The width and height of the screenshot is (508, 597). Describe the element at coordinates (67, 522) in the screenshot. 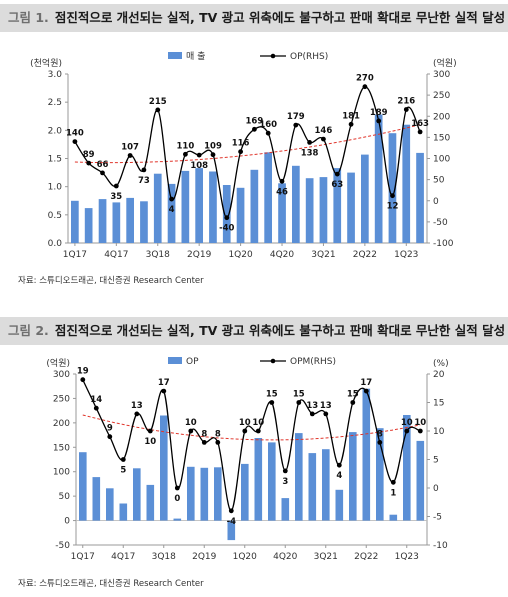

I see `left-tick-label: 0` at that location.